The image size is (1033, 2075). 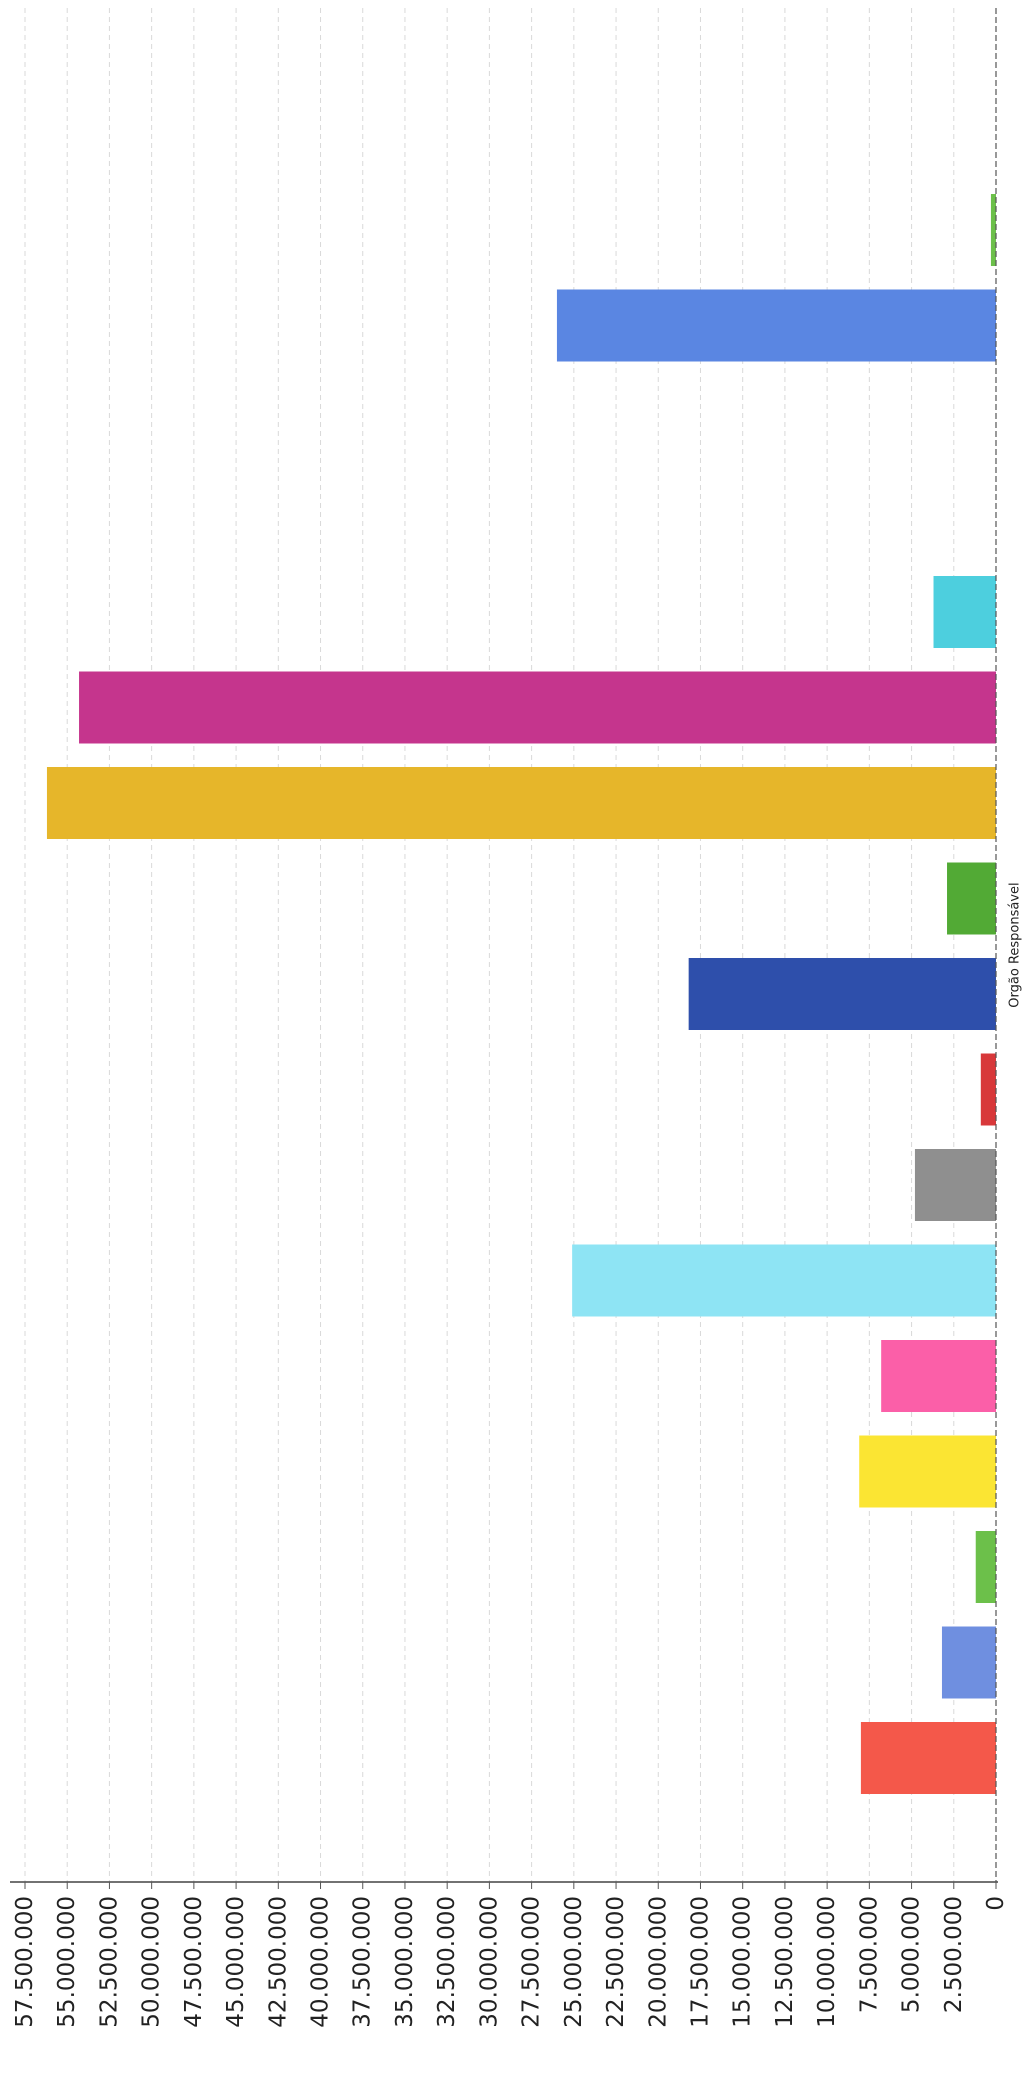 What do you see at coordinates (194, 1962) in the screenshot?
I see `value-tick-label: 47.500.000` at bounding box center [194, 1962].